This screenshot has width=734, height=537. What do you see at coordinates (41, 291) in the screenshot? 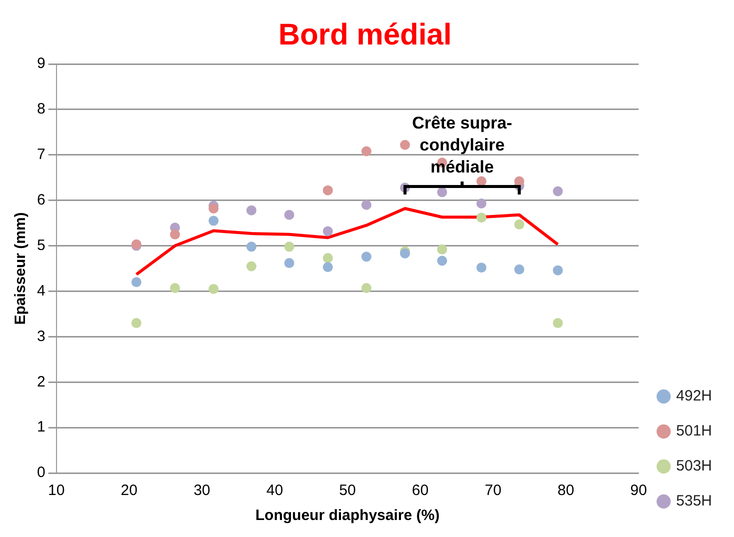
I see `y-tick-label: 4` at bounding box center [41, 291].